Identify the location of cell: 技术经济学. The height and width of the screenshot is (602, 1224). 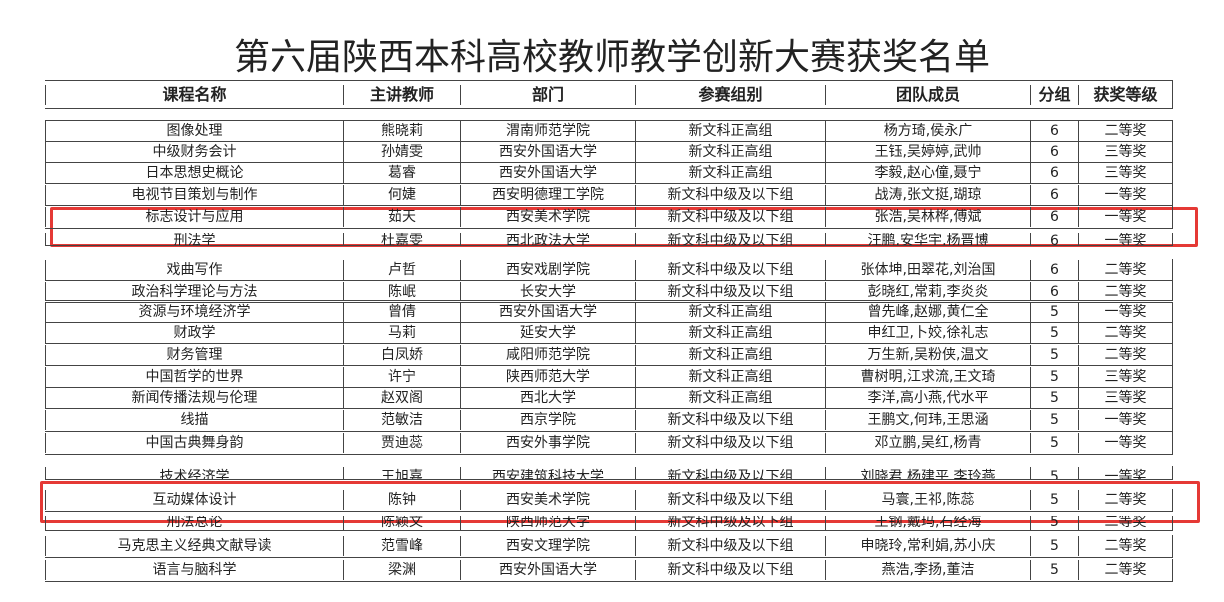
(194, 473).